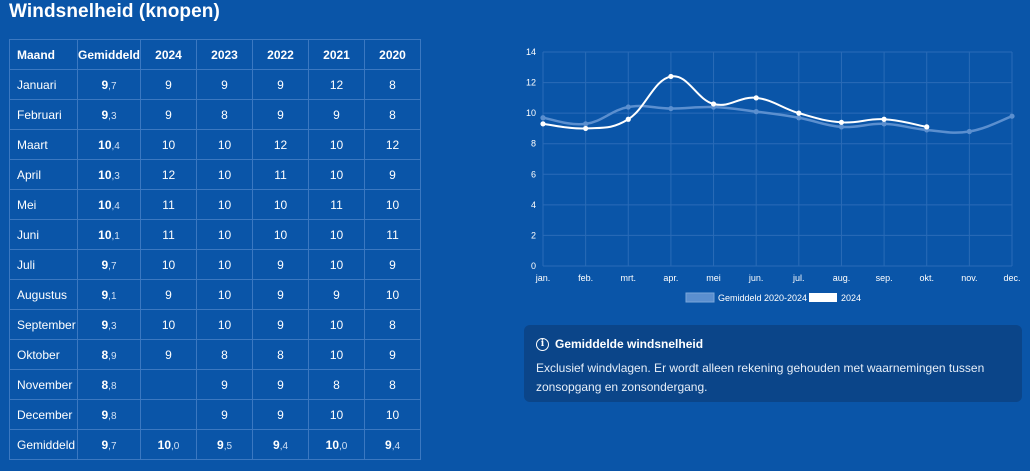 Image resolution: width=1030 pixels, height=471 pixels. I want to click on table-row: Oktober 8,9 9 8 8 10 9, so click(215, 354).